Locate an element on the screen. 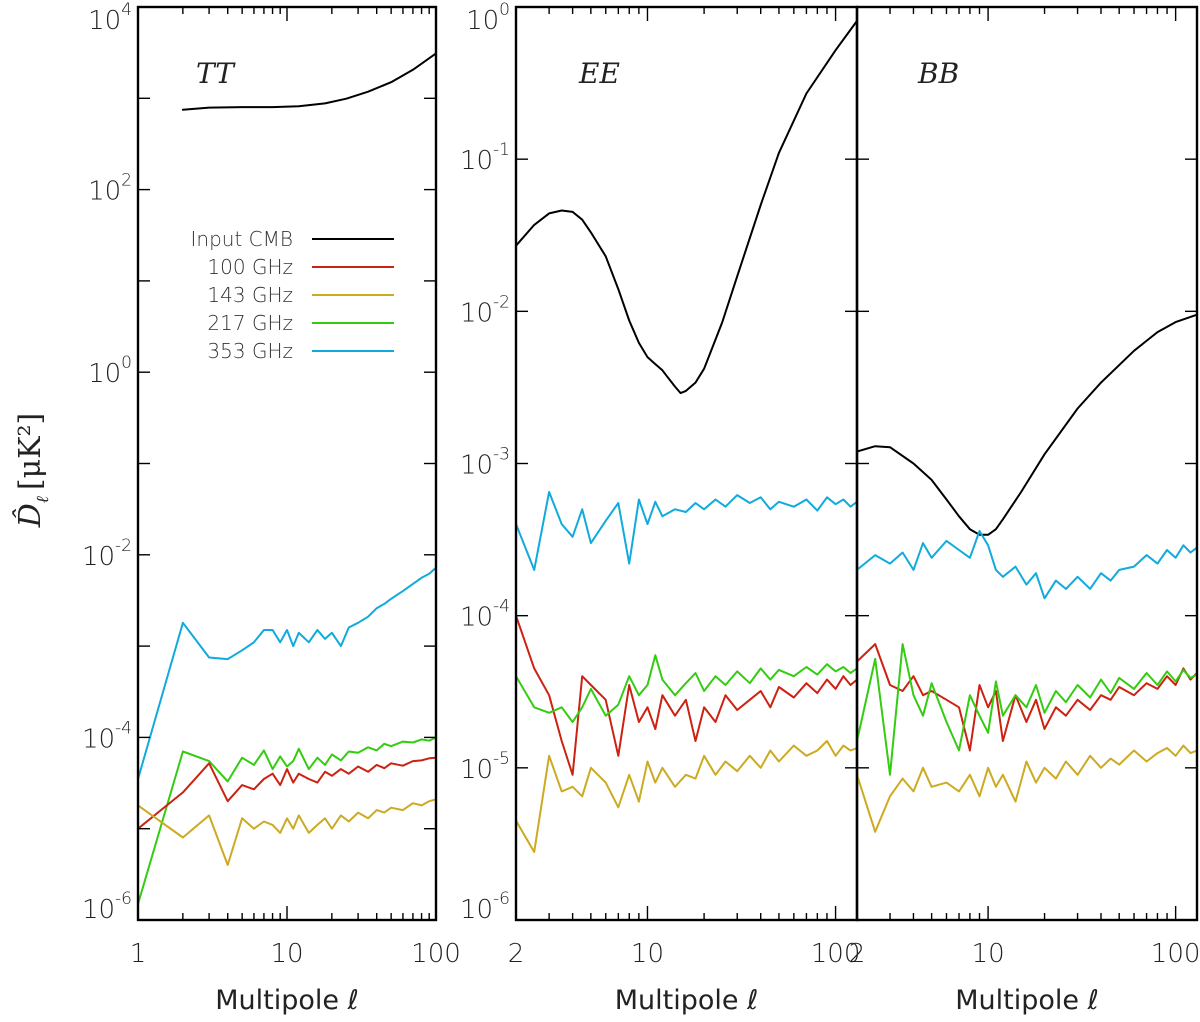  series-217-ghz-ee is located at coordinates (686, 688).